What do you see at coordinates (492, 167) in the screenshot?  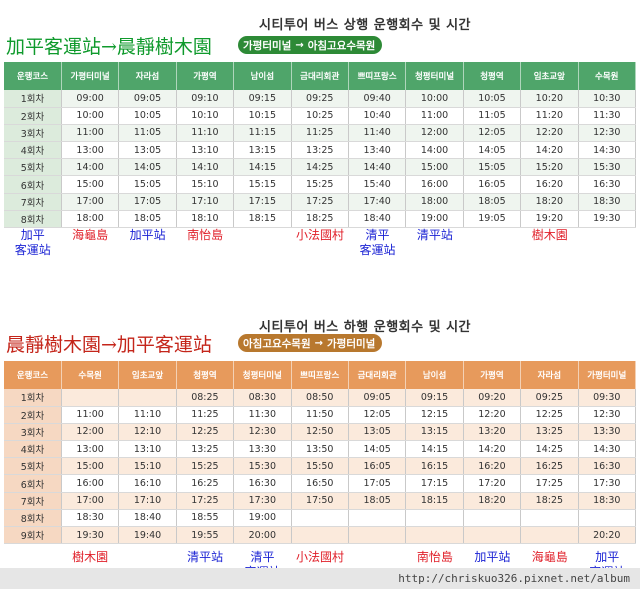 I see `departure-time: 15:05` at bounding box center [492, 167].